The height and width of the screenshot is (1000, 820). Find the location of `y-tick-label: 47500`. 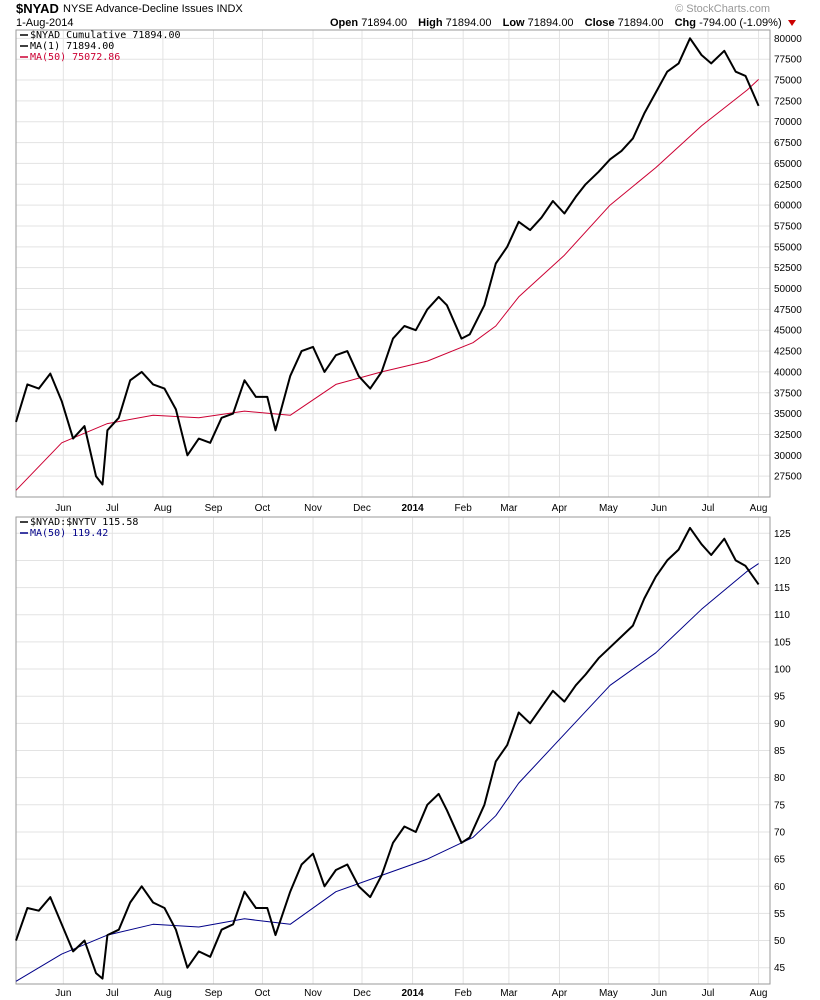

y-tick-label: 47500 is located at coordinates (788, 310).